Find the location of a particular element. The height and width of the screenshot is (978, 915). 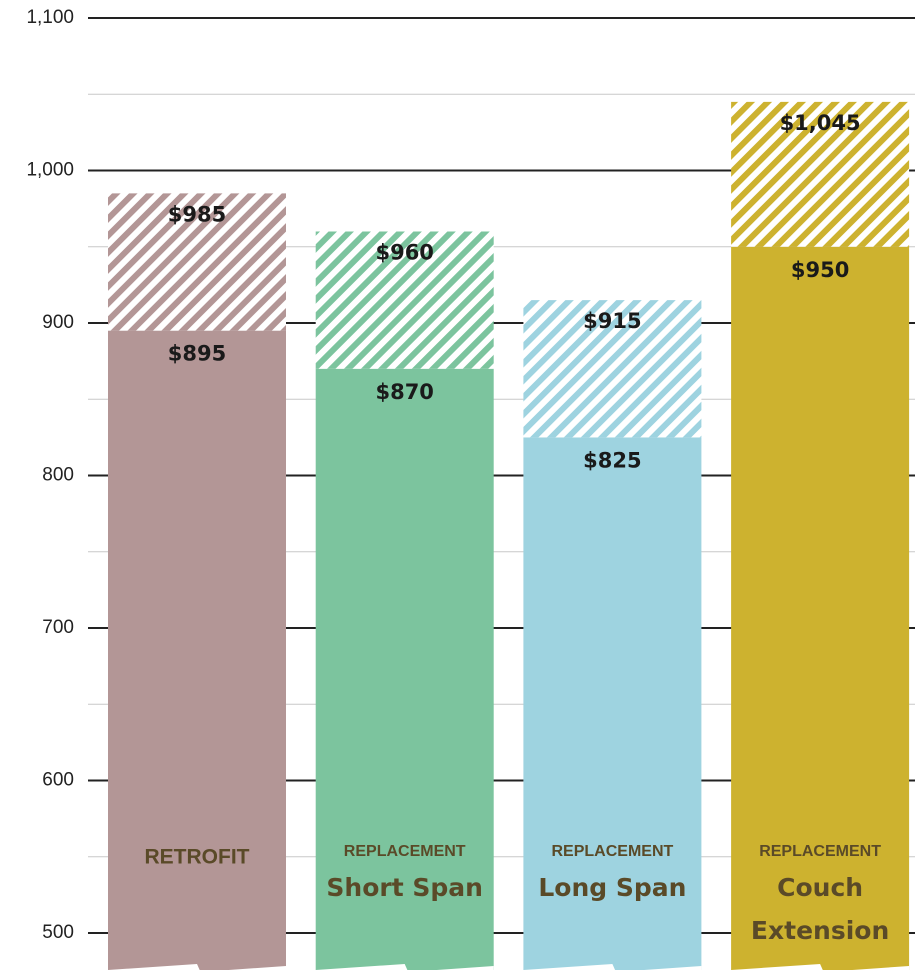

category-label: RETROFIT is located at coordinates (197, 857).